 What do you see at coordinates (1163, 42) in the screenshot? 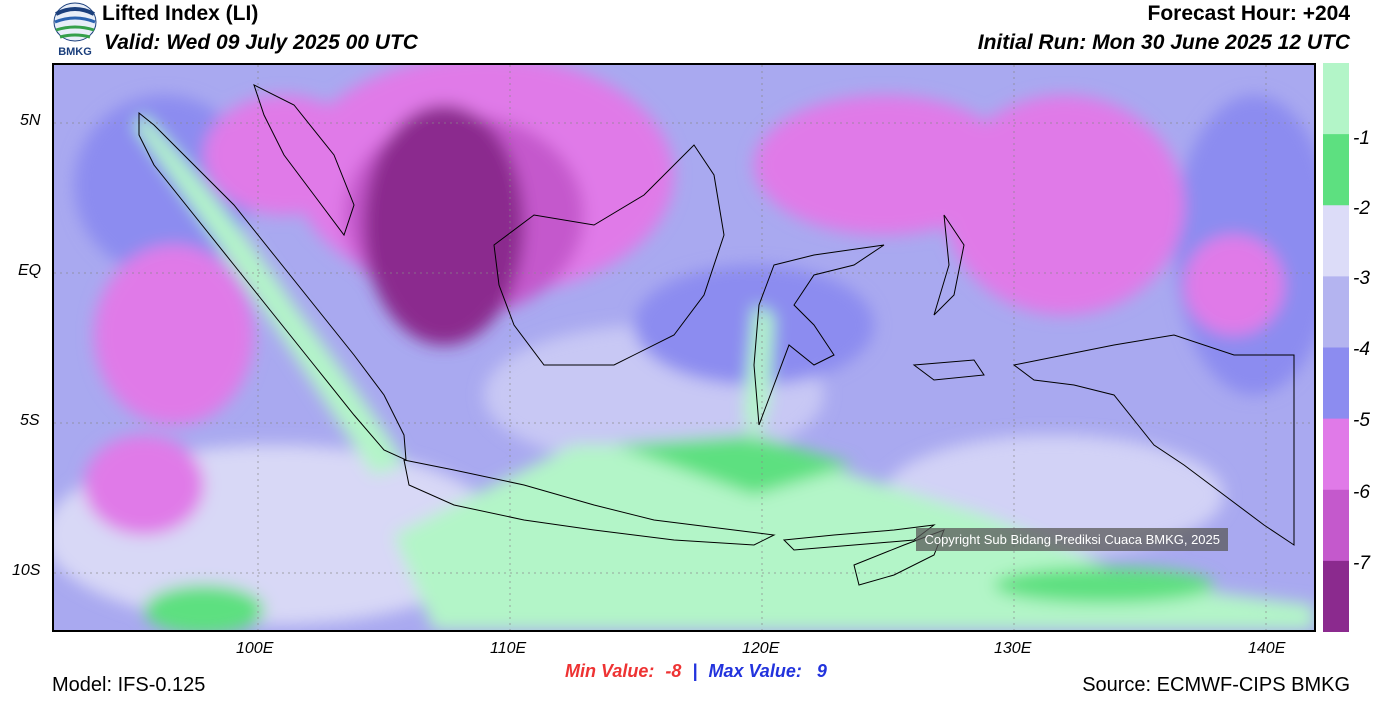
I see `initial-run: Initial Run: Mon 30 June 2025 12 UTC` at bounding box center [1163, 42].